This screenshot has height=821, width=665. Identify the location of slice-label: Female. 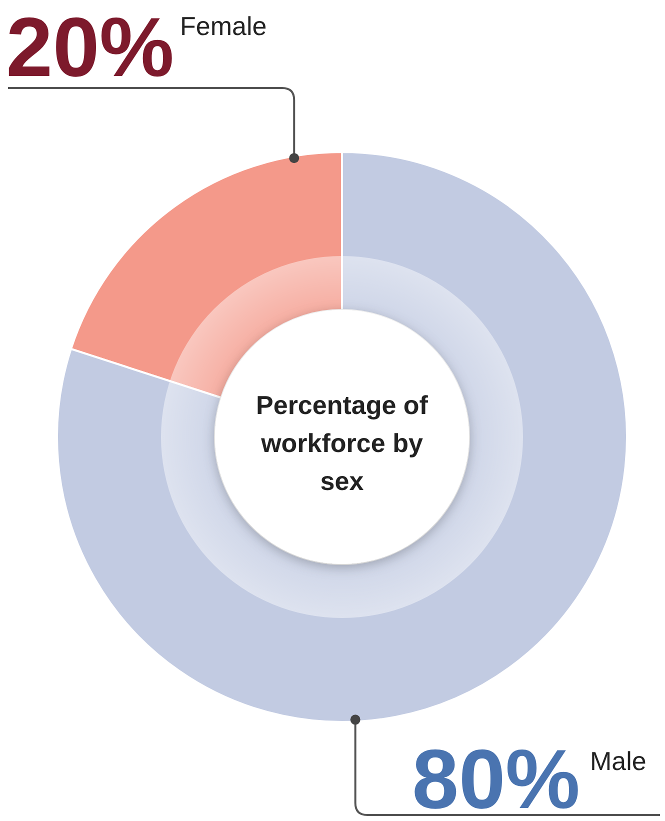
(223, 26).